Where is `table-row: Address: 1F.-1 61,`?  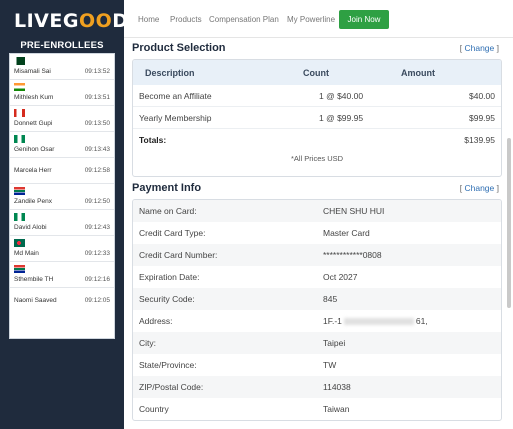
table-row: Address: 1F.-1 61, is located at coordinates (317, 321).